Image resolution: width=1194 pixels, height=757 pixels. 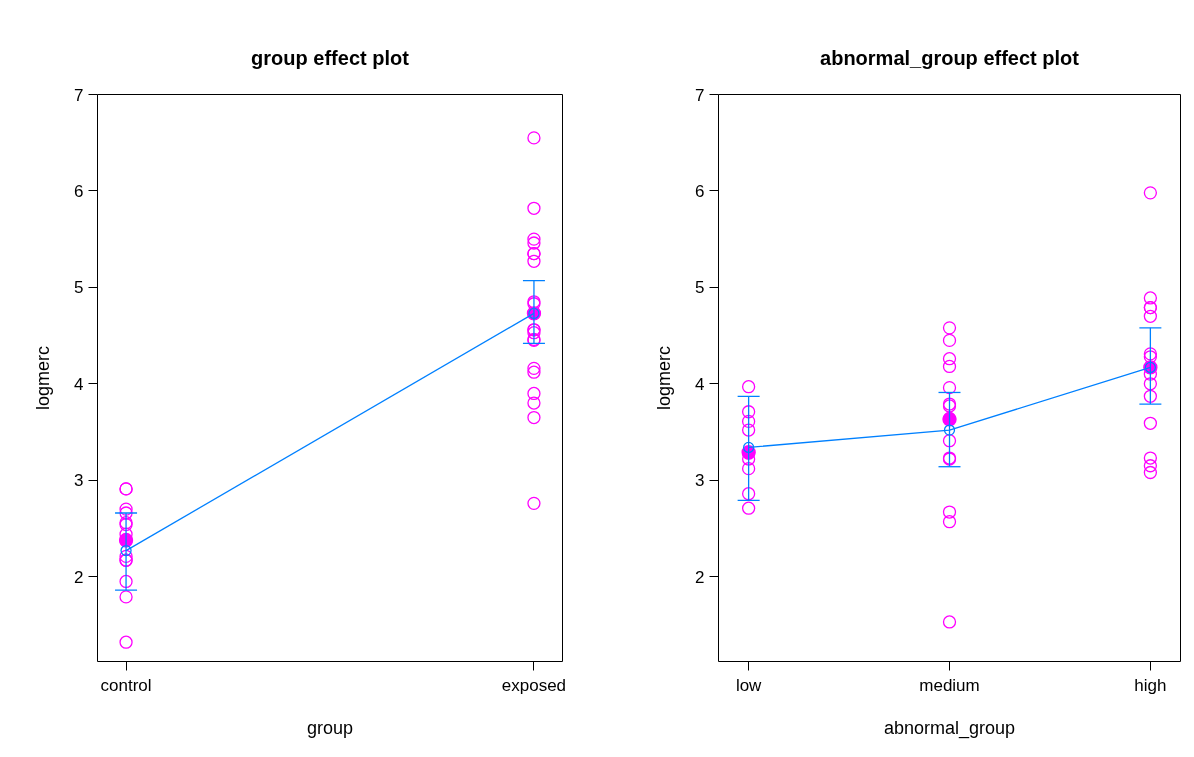 What do you see at coordinates (749, 685) in the screenshot?
I see `x-tick-label: low` at bounding box center [749, 685].